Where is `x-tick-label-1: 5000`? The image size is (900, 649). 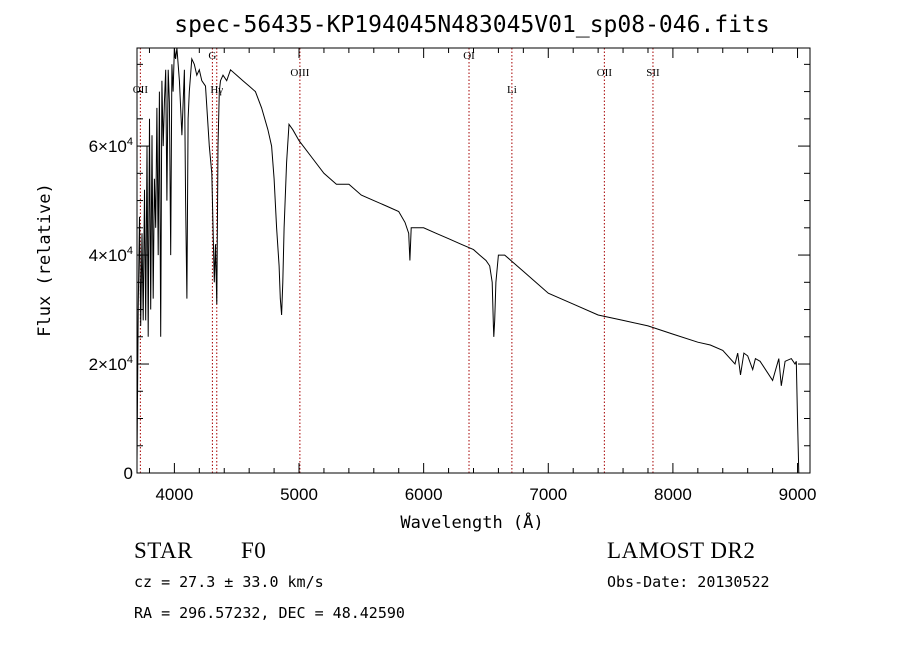 x-tick-label-1: 5000 is located at coordinates (299, 494).